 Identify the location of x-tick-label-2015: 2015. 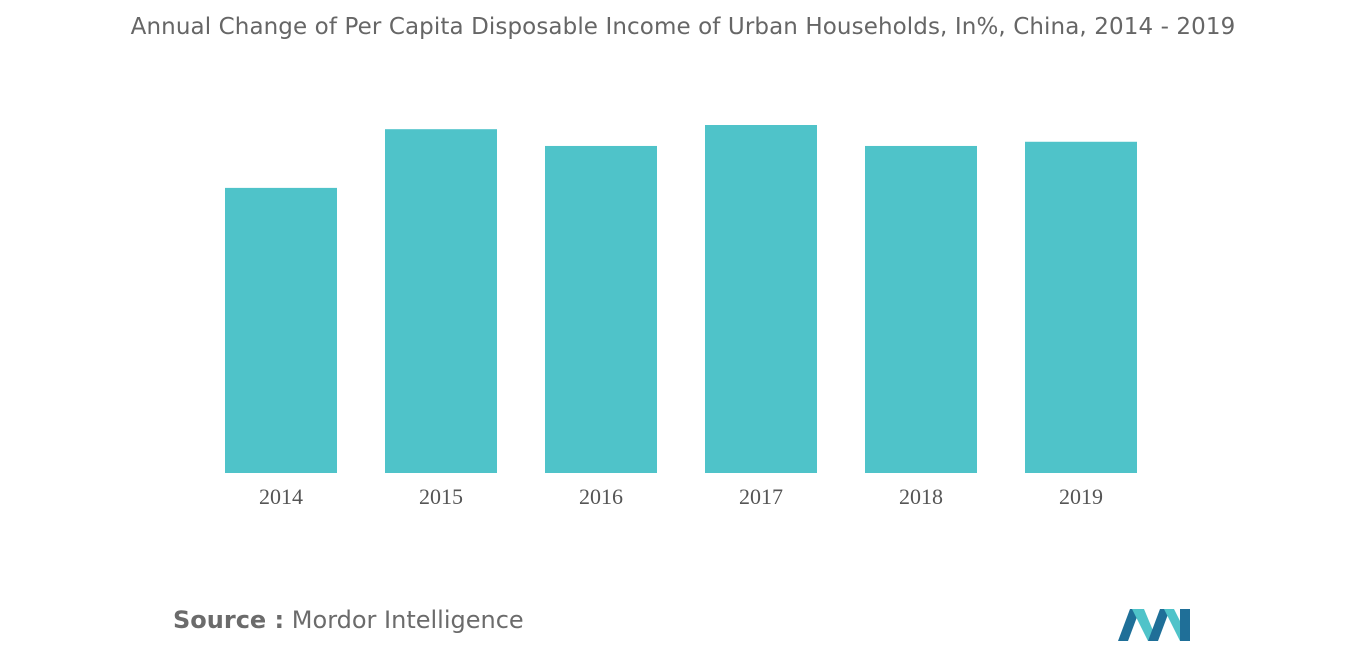
(441, 496).